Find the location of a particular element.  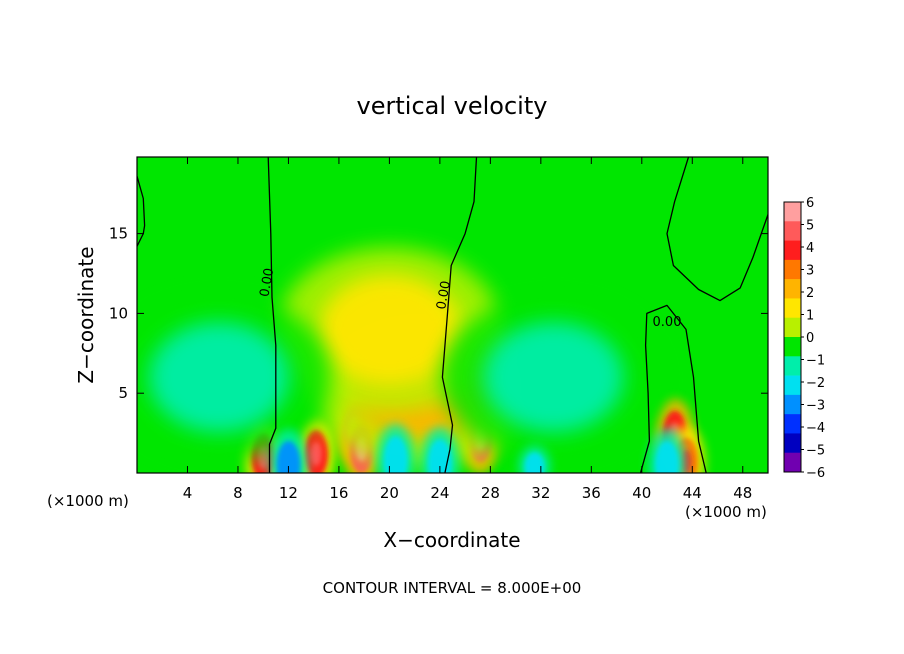

colorbar-label: −3 is located at coordinates (815, 406).